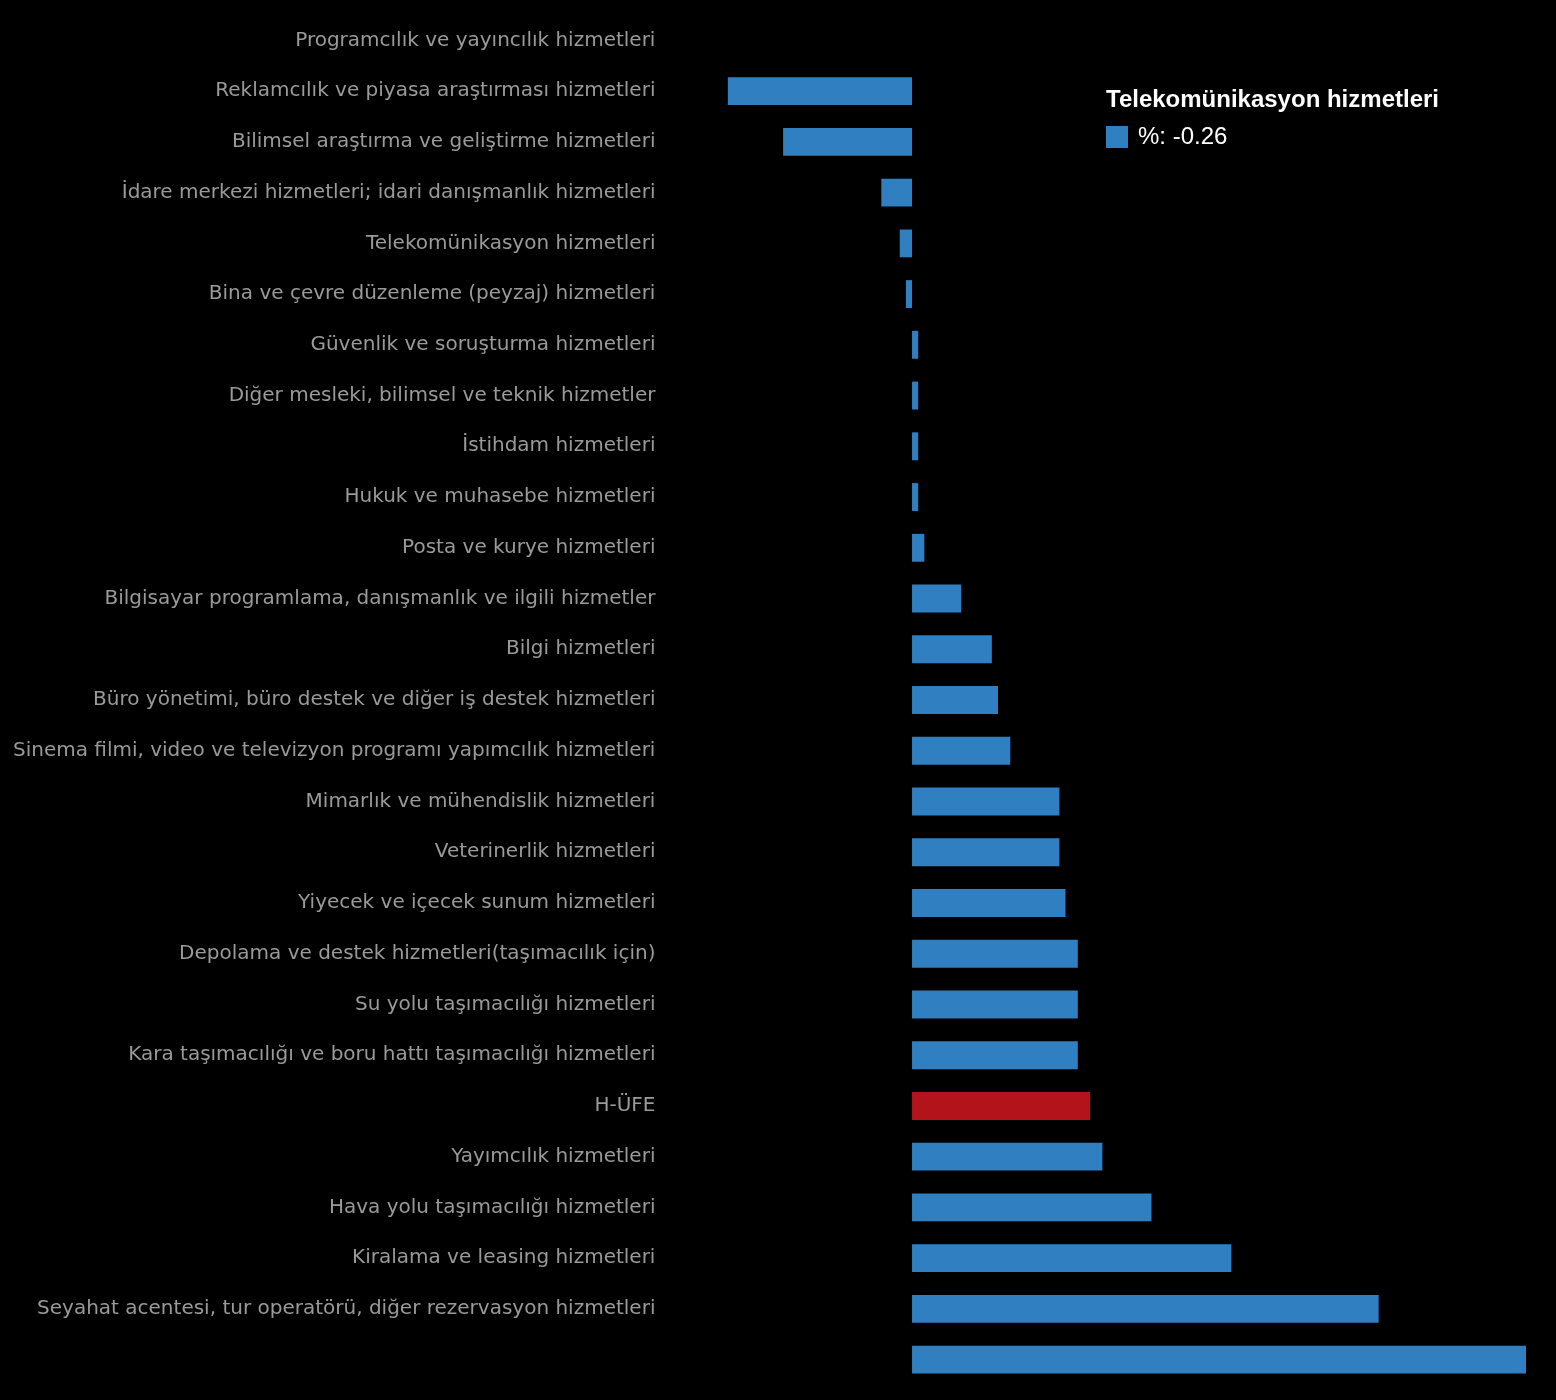 This screenshot has height=1400, width=1556. I want to click on y-tick-label: Mimarlık ve mühendislik hizmetleri, so click(480, 799).